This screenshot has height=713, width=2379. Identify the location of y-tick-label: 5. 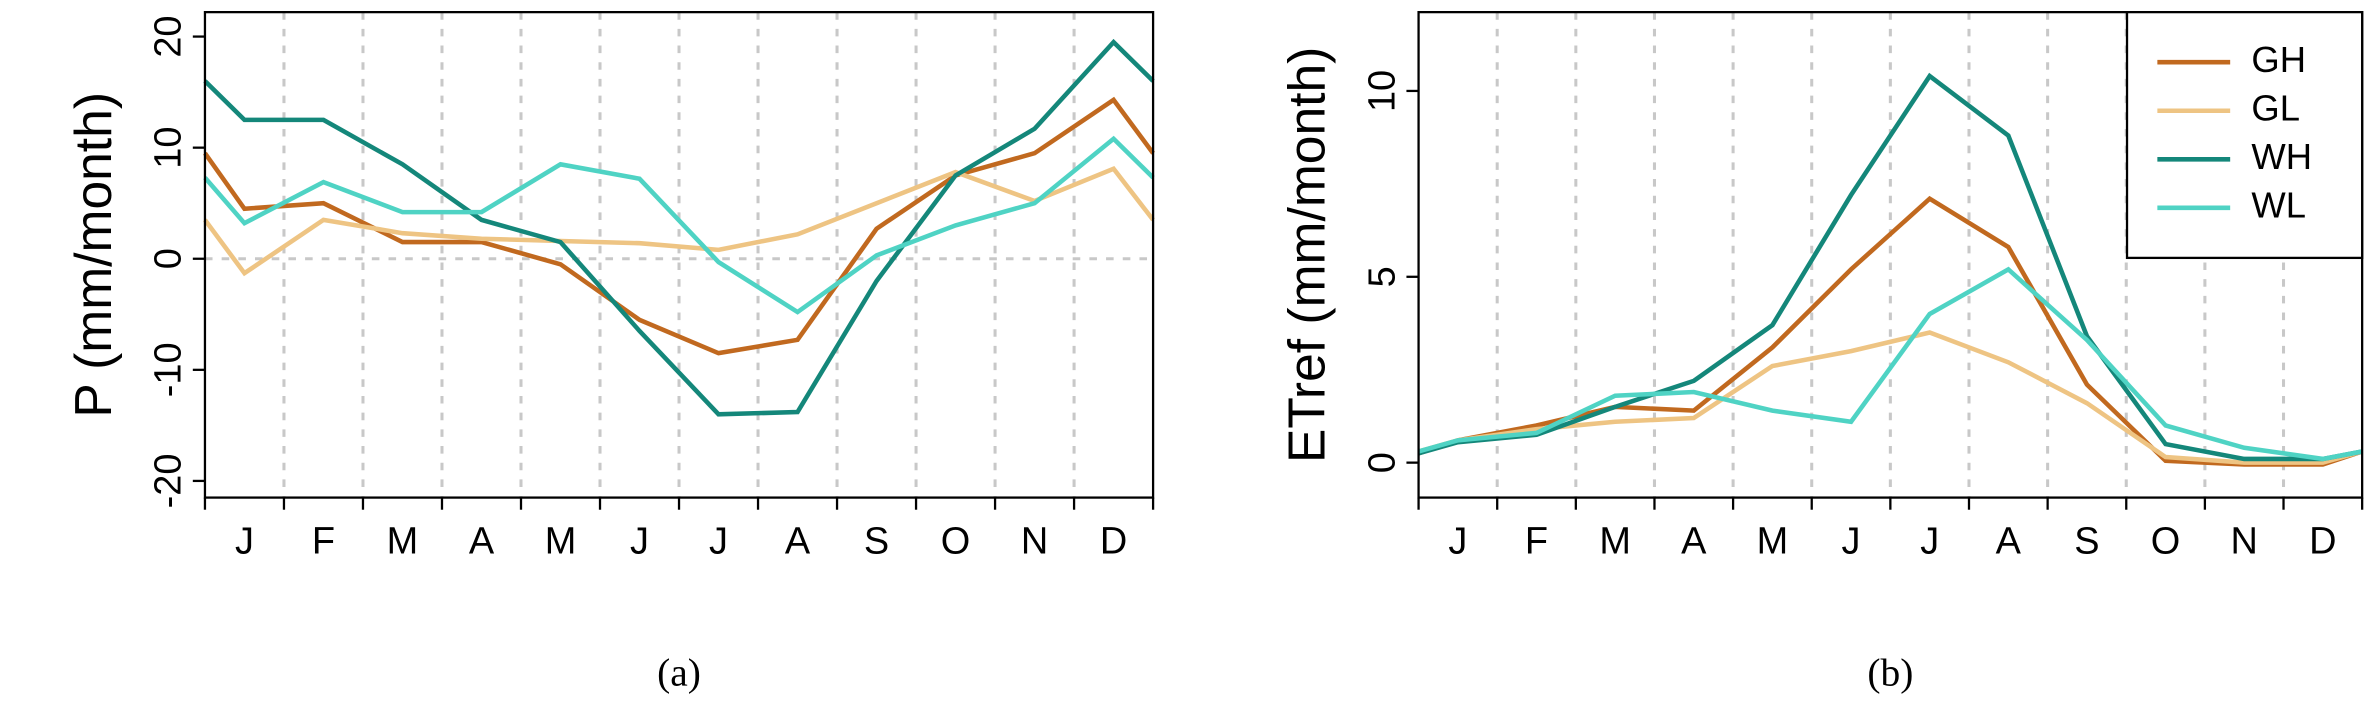
(1382, 276).